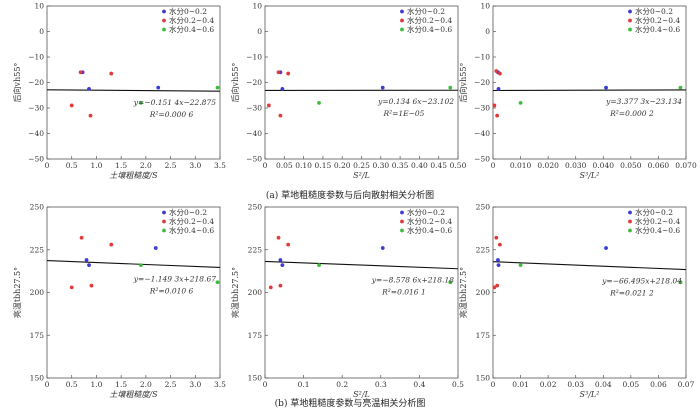 The width and height of the screenshot is (700, 410). What do you see at coordinates (323, 165) in the screenshot?
I see `x-tick-label: 0.15` at bounding box center [323, 165].